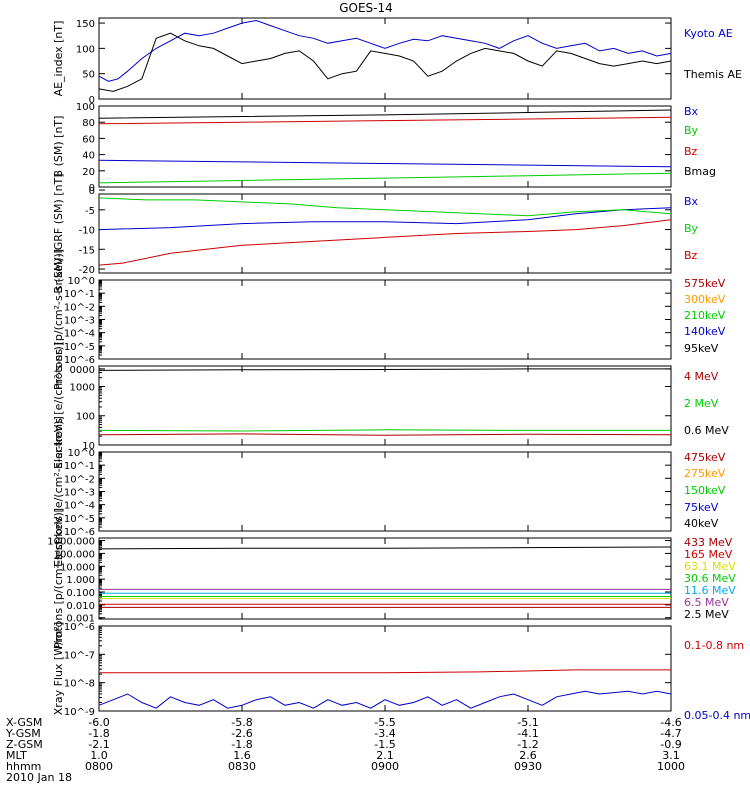 Image resolution: width=750 pixels, height=800 pixels. What do you see at coordinates (708, 554) in the screenshot?
I see `legend-entry: 165 MeV` at bounding box center [708, 554].